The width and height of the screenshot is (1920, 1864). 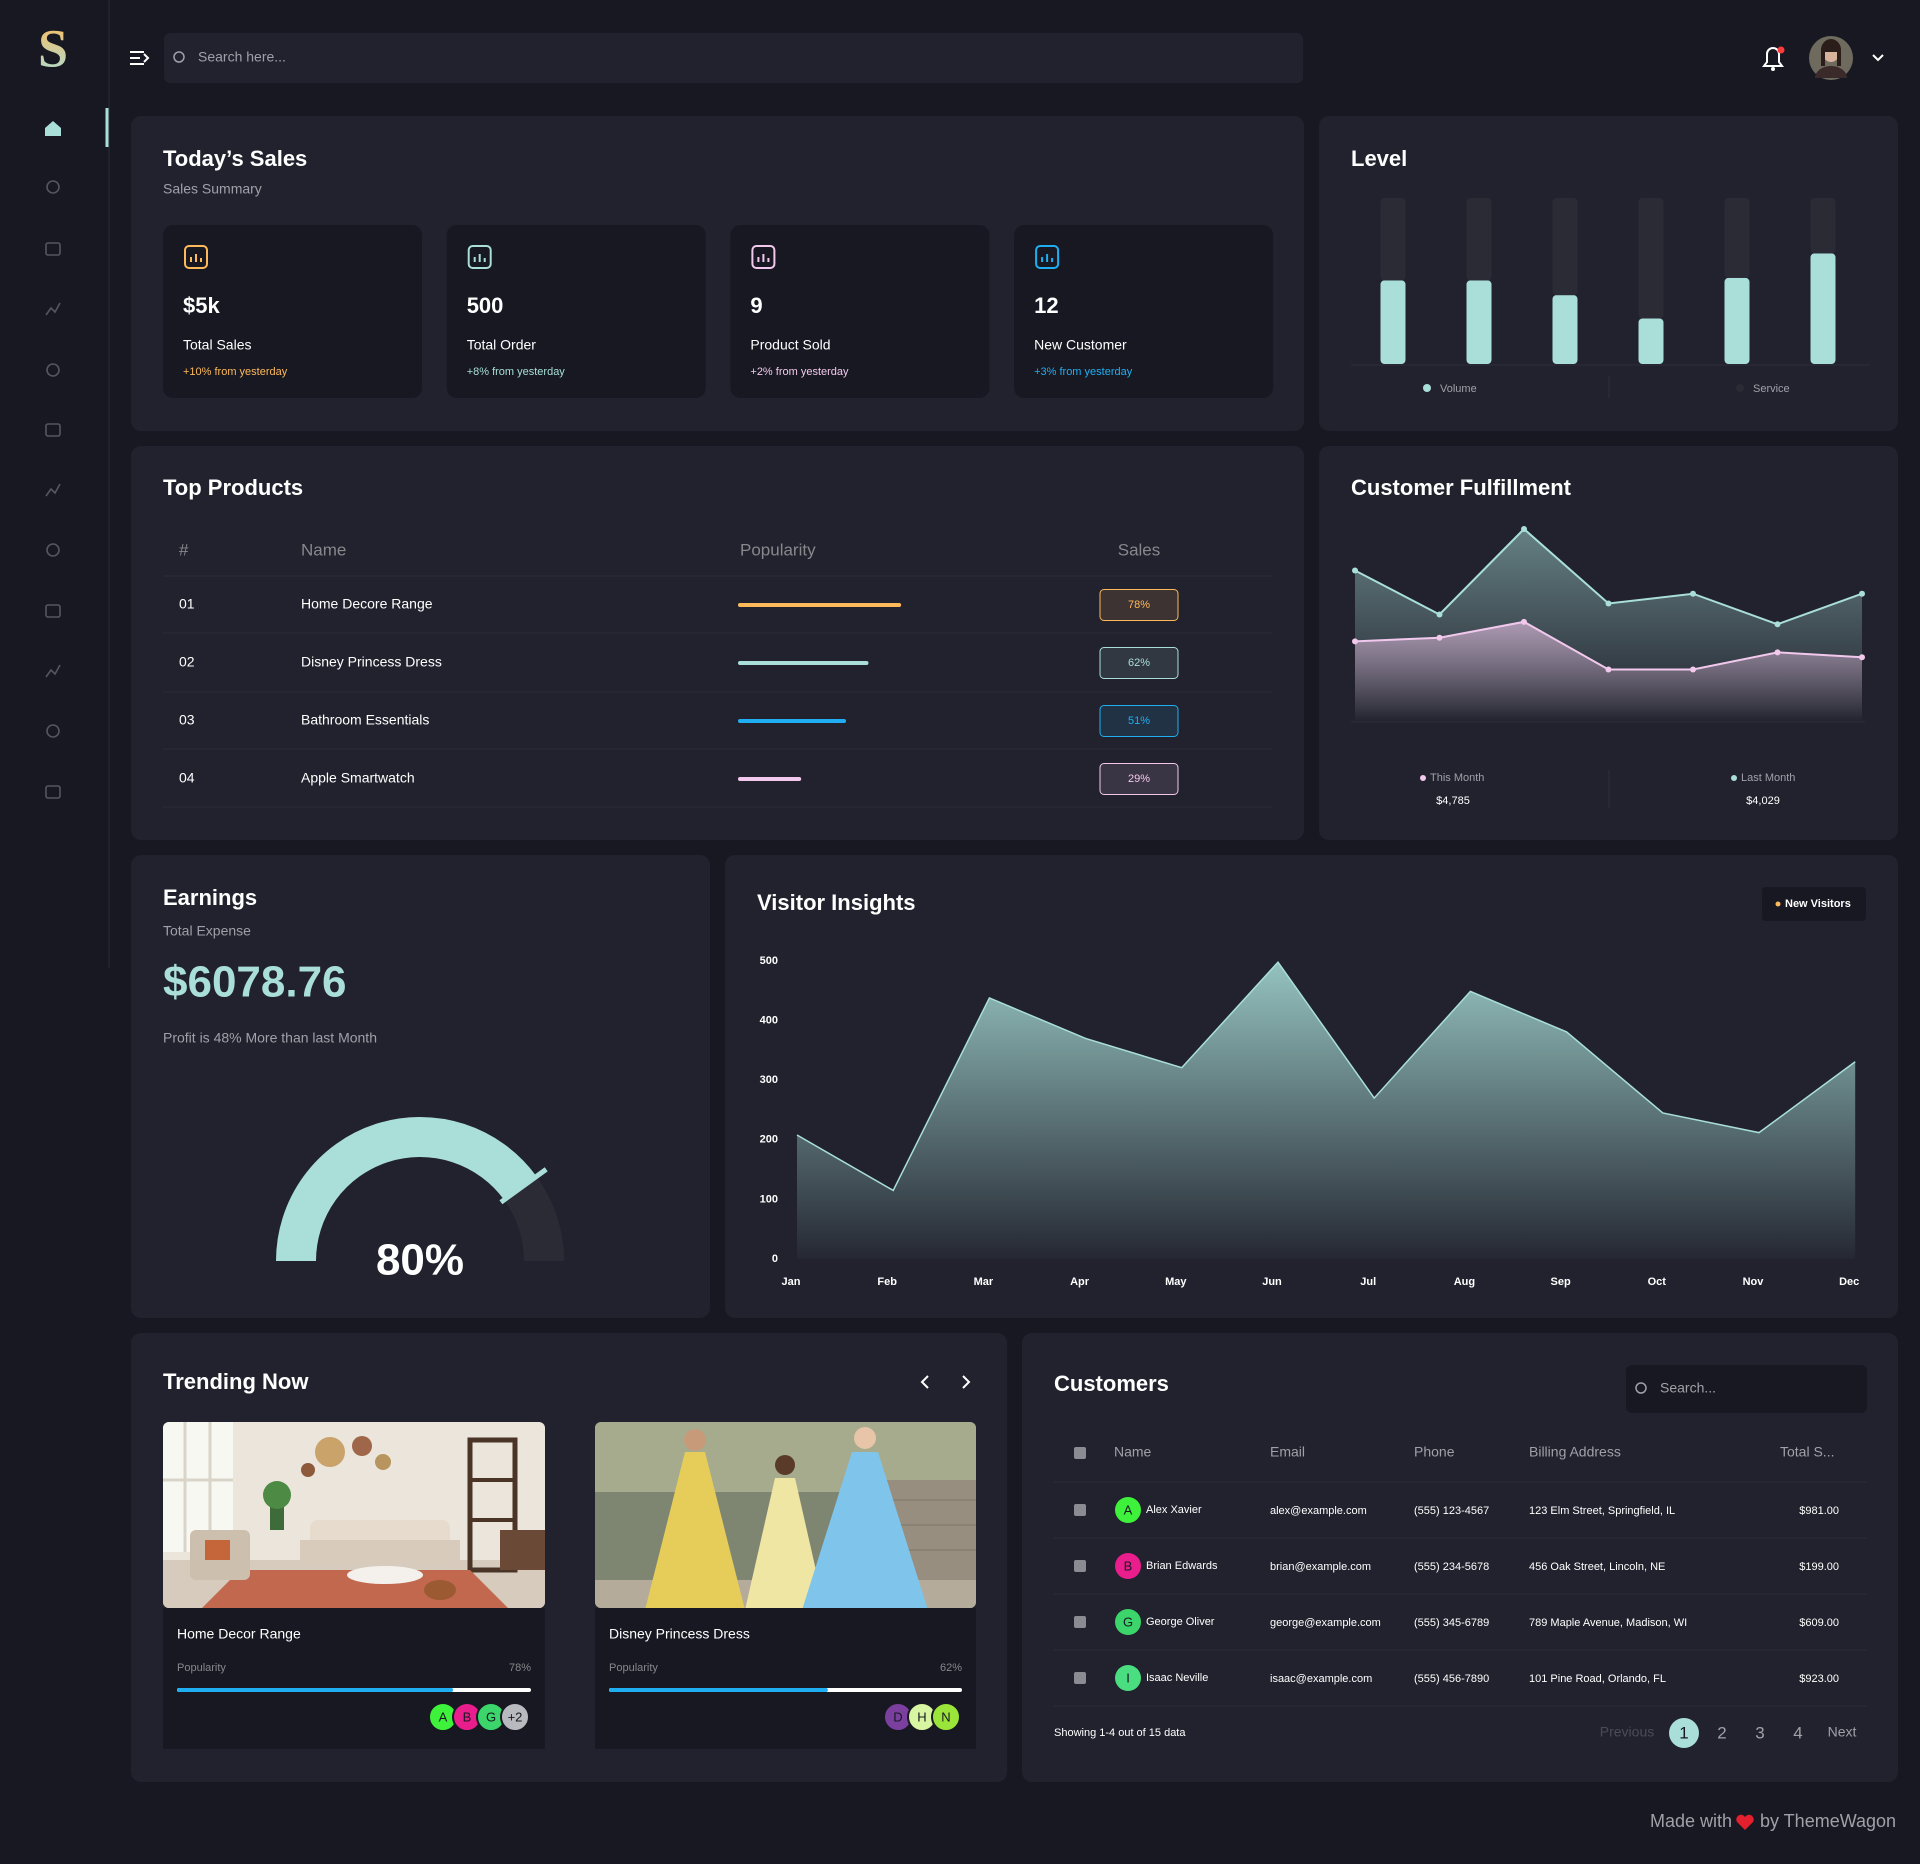 I want to click on avatar-initial: +2, so click(x=515, y=1716).